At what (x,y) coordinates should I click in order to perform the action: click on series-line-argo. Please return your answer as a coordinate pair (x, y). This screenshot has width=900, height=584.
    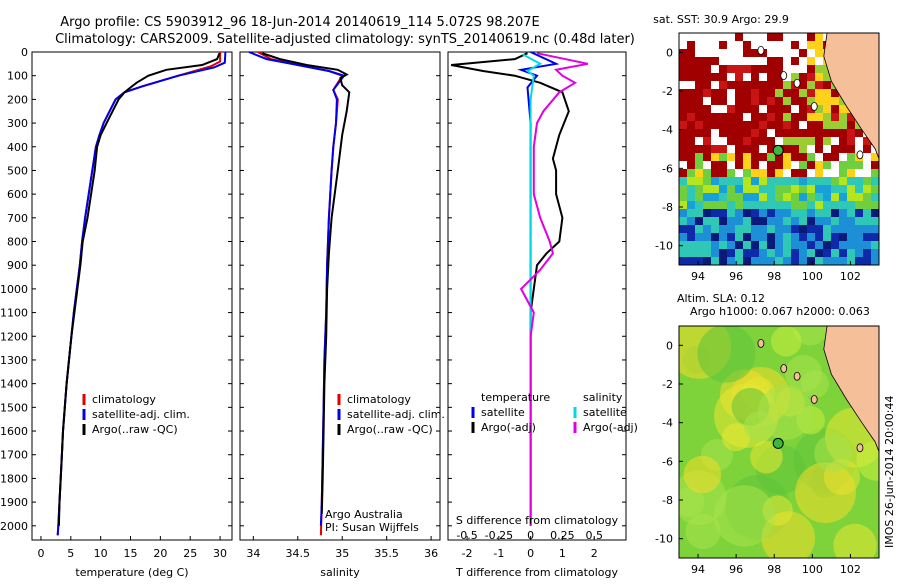
    Looking at the image, I should click on (510, 289).